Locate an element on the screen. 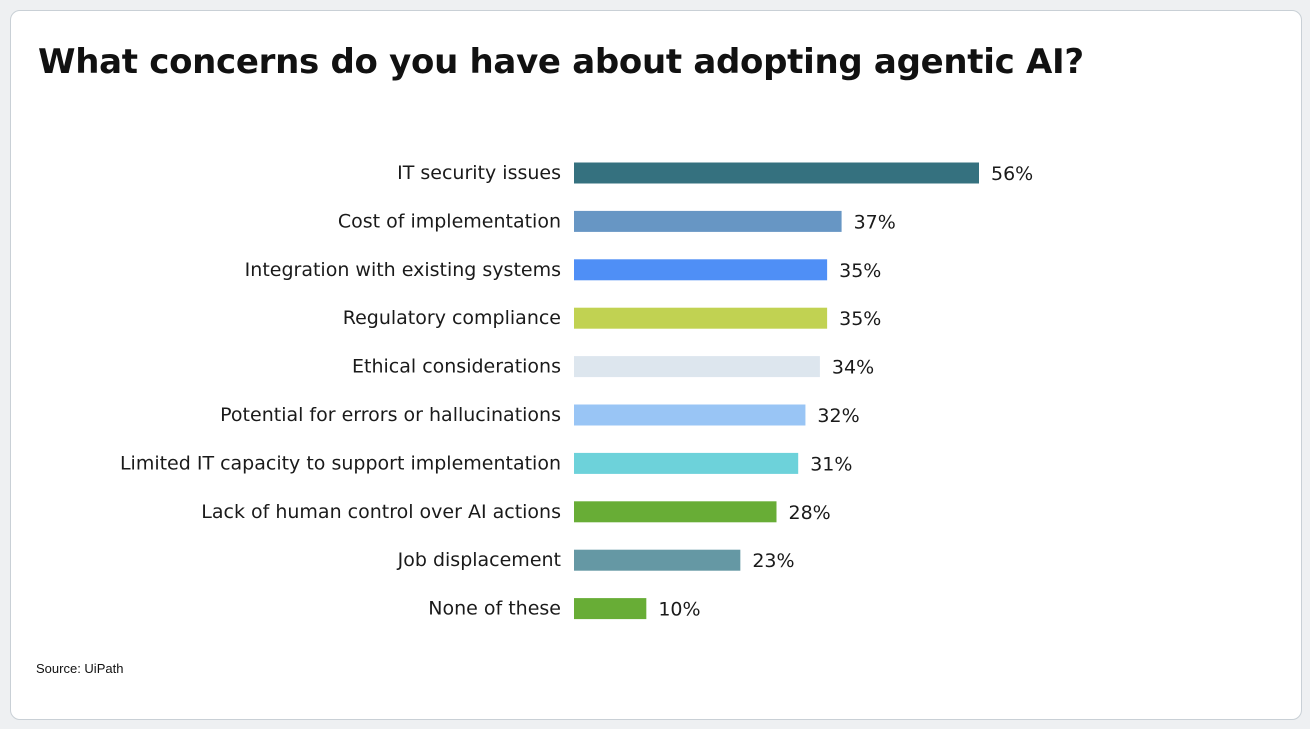 This screenshot has width=1310, height=729. source-note: Source: UiPath is located at coordinates (80, 668).